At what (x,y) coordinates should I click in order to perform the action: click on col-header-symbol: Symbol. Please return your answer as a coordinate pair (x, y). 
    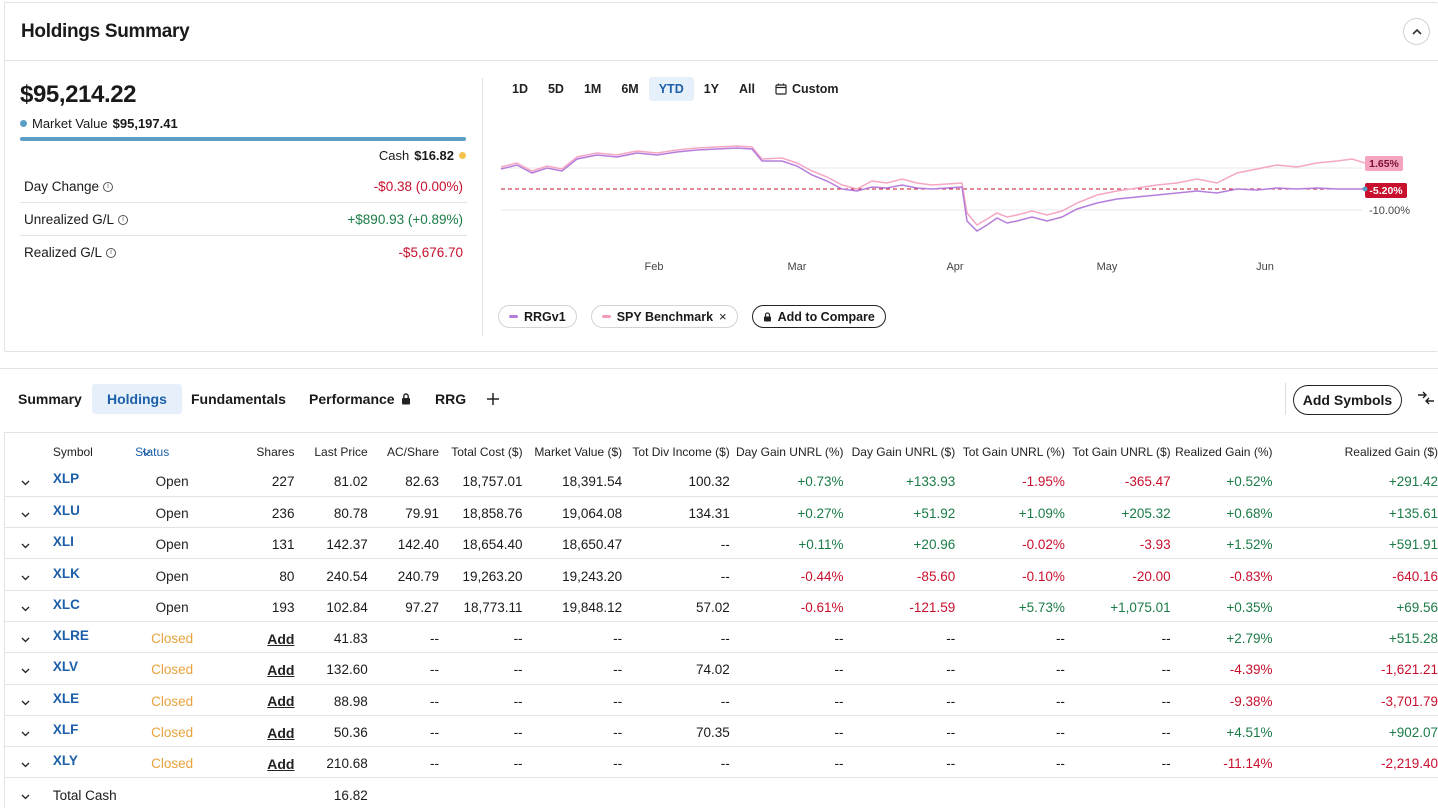
    Looking at the image, I should click on (102, 449).